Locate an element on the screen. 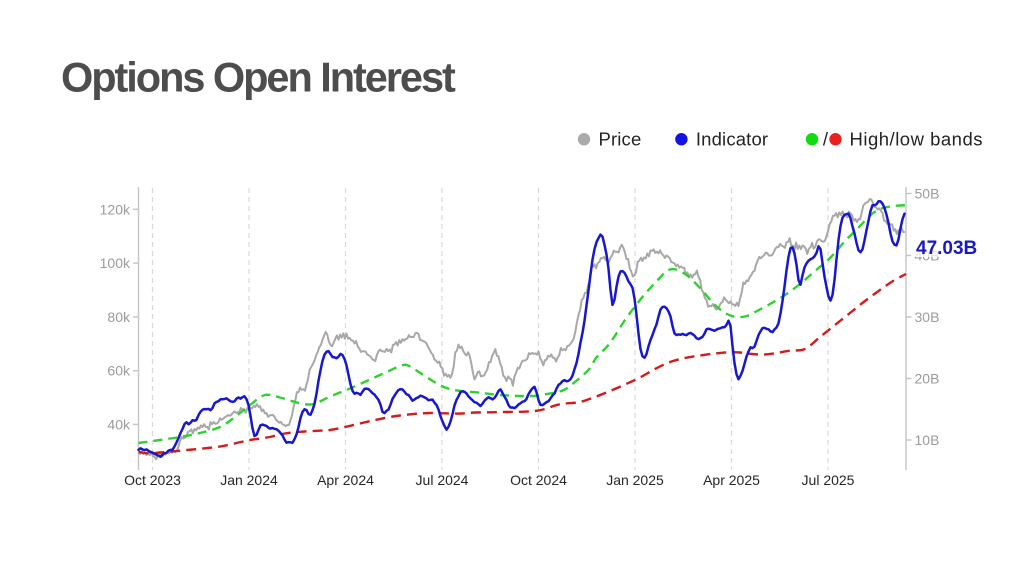  svg-text: 20B is located at coordinates (927, 379).